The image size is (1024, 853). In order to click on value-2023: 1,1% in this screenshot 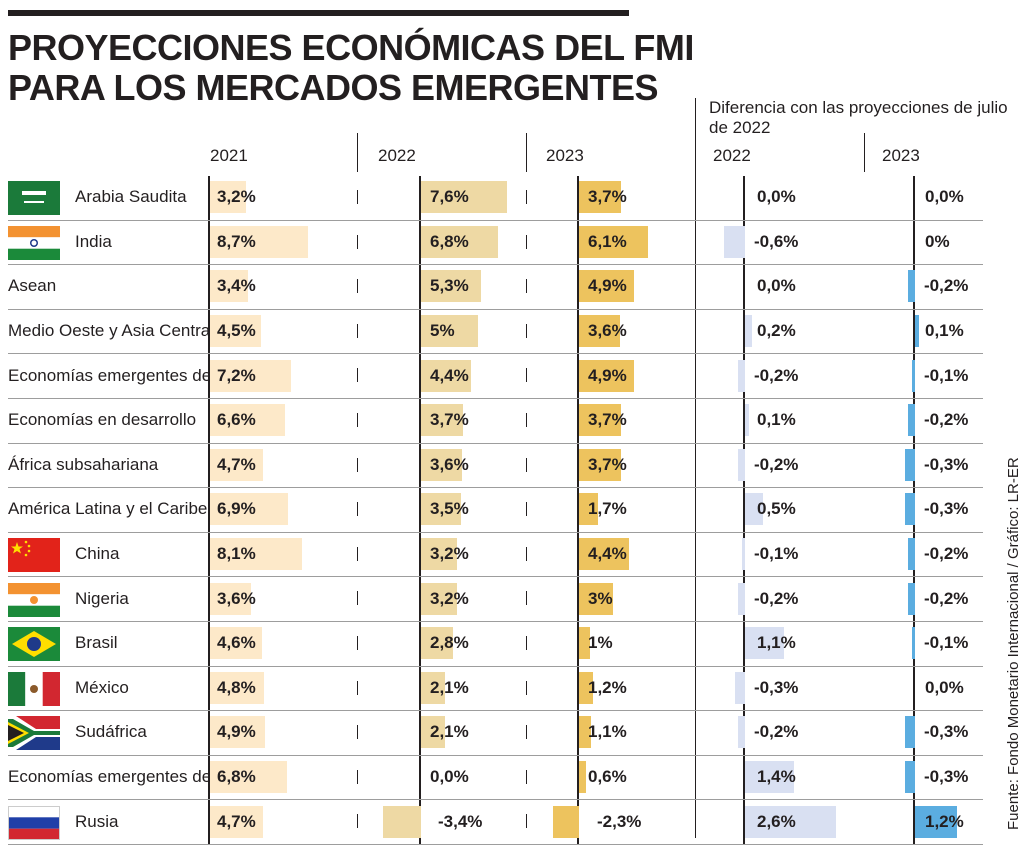, I will do `click(607, 732)`.